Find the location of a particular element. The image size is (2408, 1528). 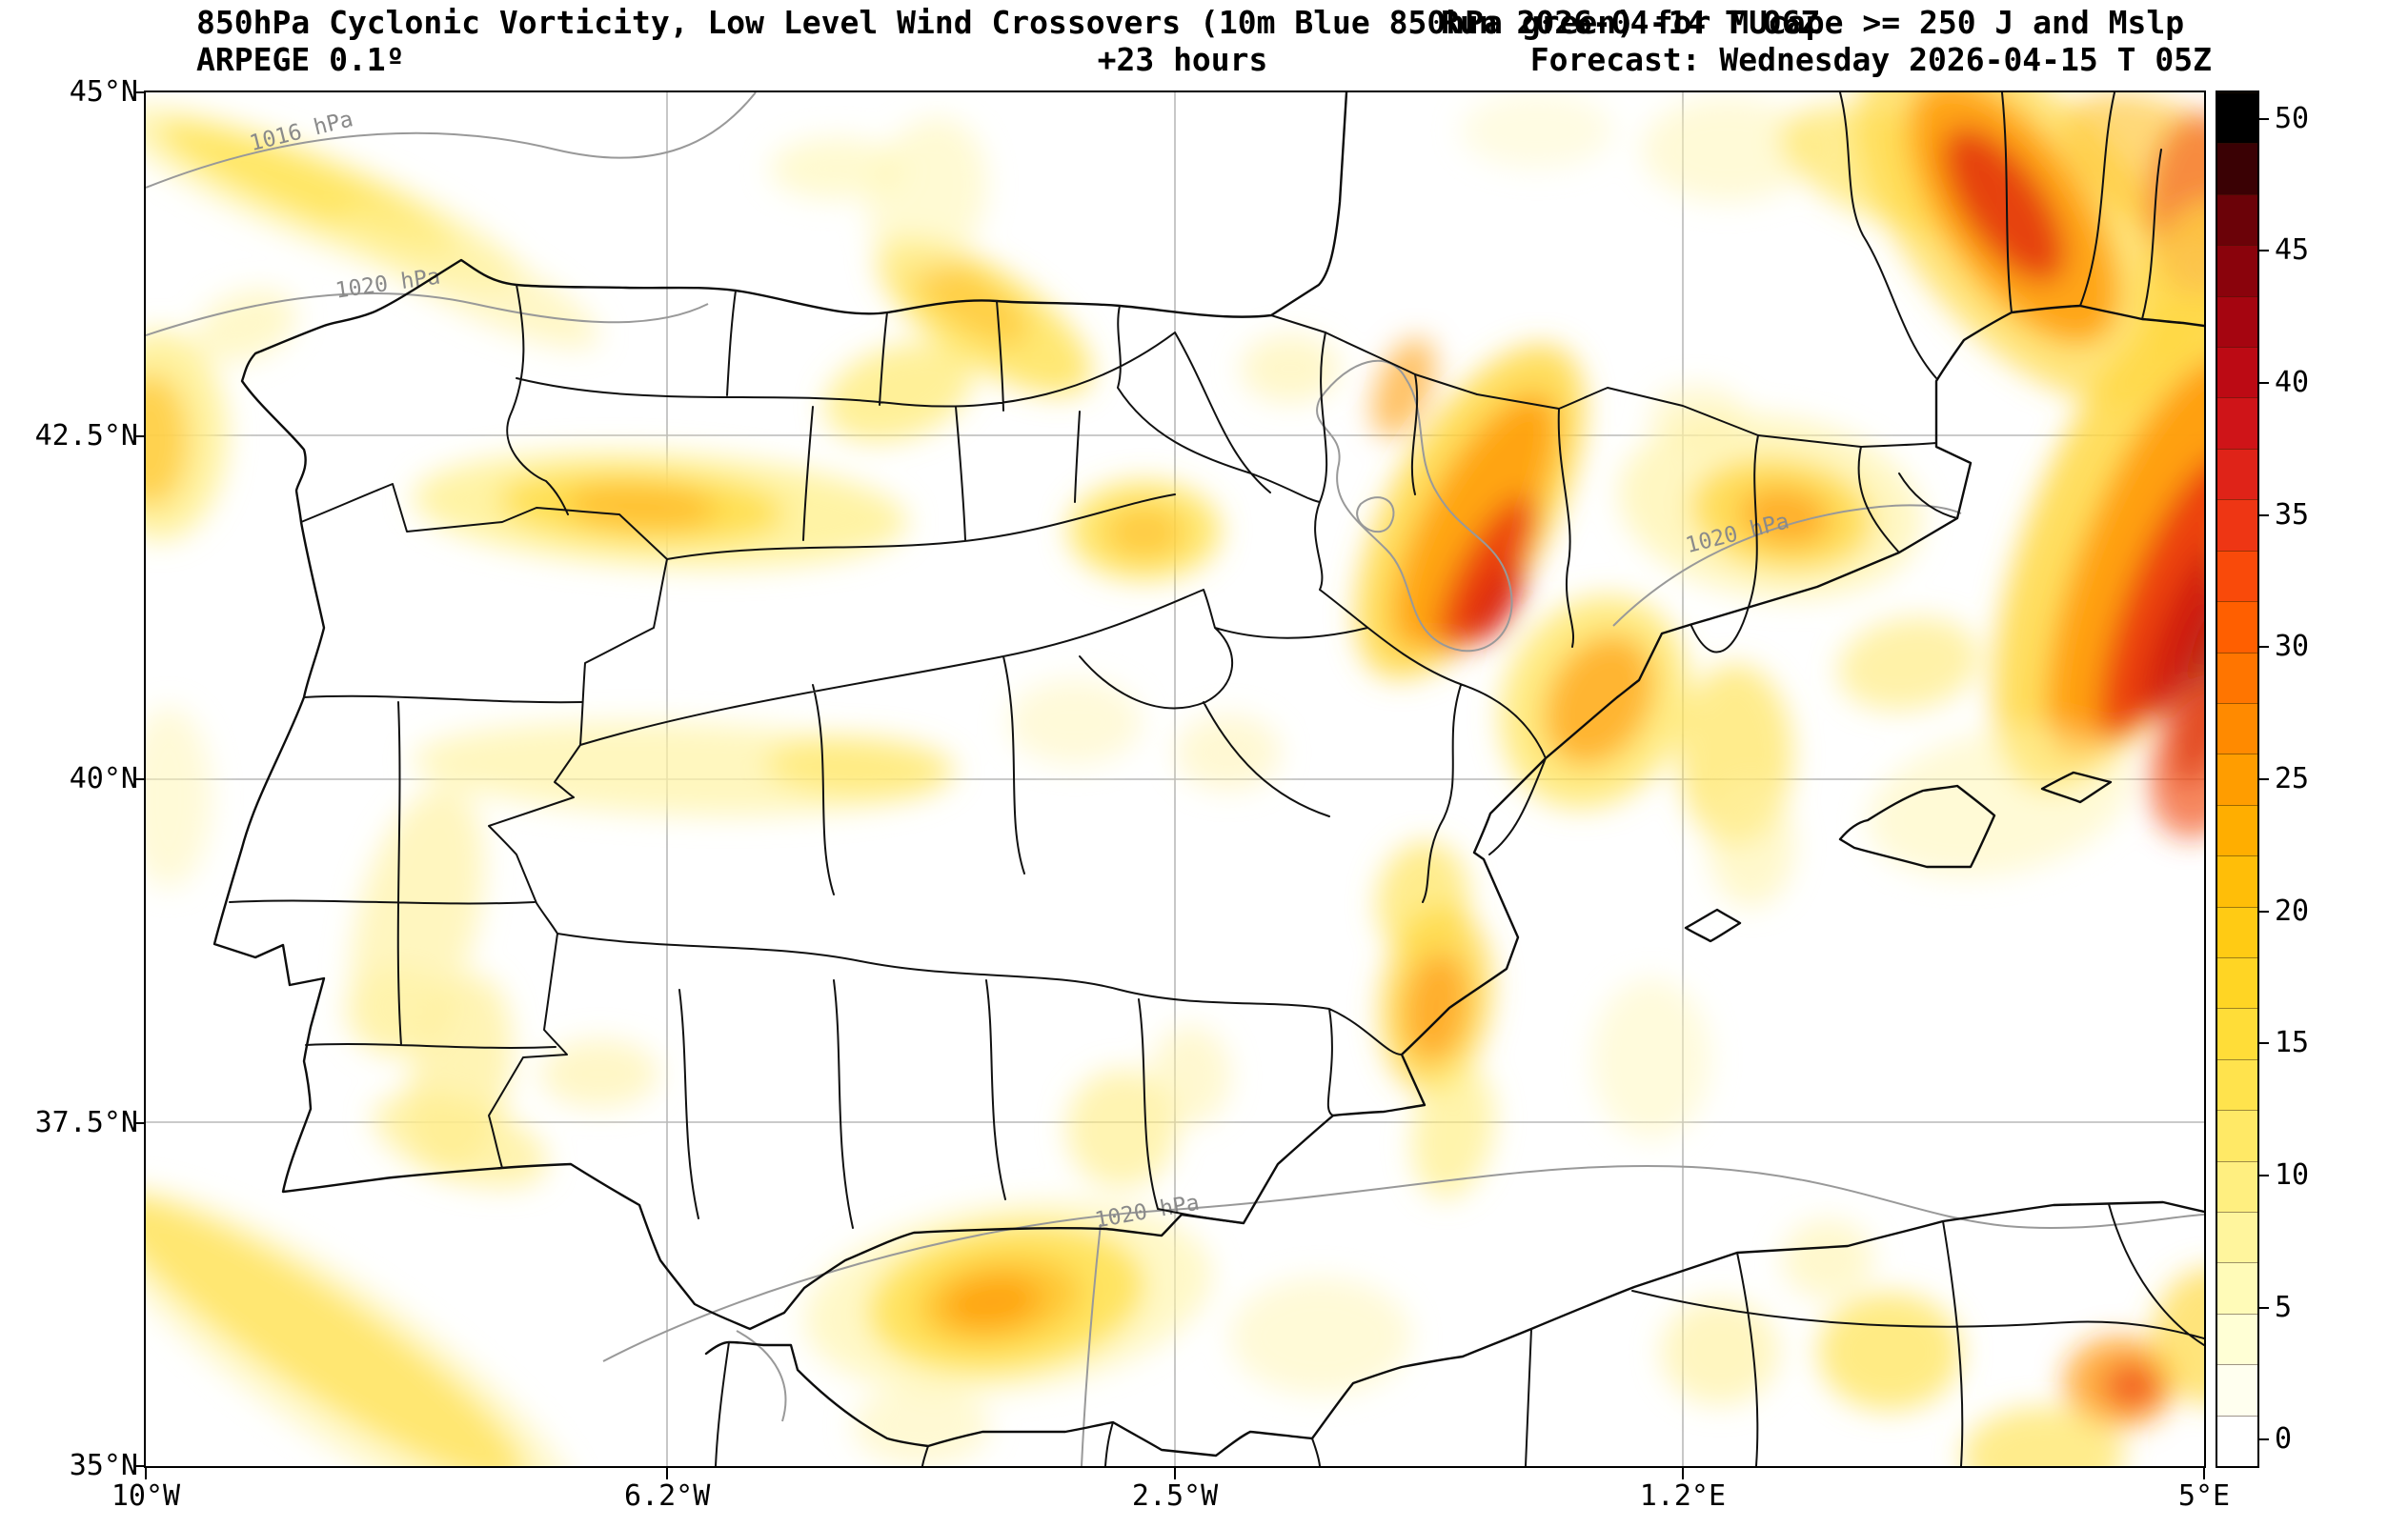

portugal-district-borders is located at coordinates (406, 871).